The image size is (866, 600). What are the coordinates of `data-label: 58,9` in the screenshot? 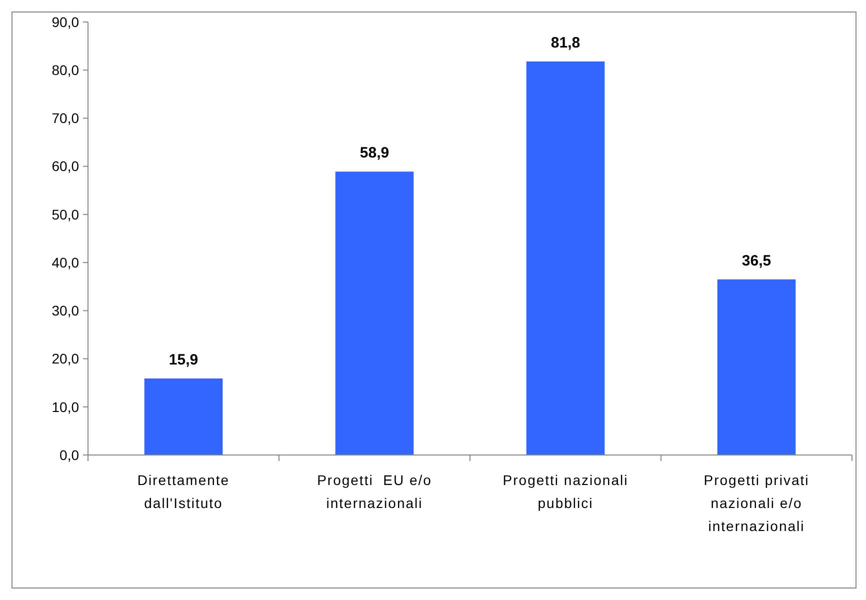 It's located at (375, 153).